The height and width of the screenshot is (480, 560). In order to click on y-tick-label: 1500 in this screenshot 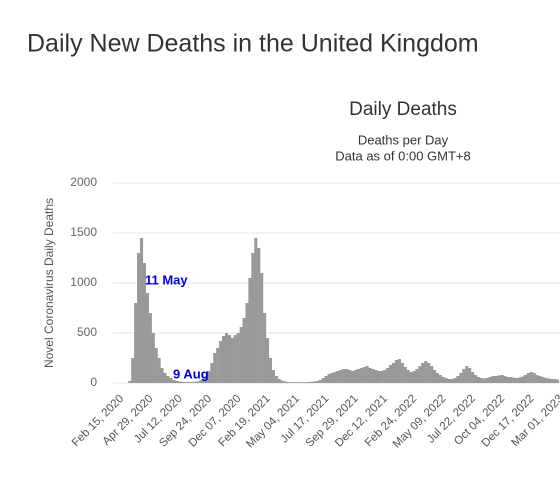, I will do `click(83, 232)`.